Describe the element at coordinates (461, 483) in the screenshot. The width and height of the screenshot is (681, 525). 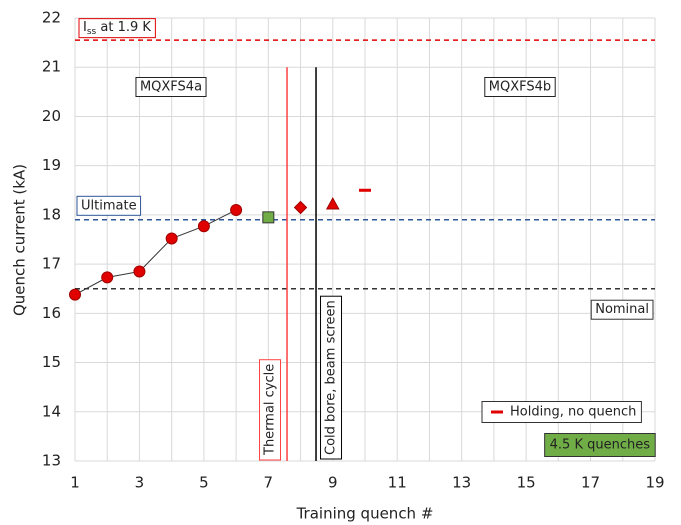
I see `x-tick-label: 13` at that location.